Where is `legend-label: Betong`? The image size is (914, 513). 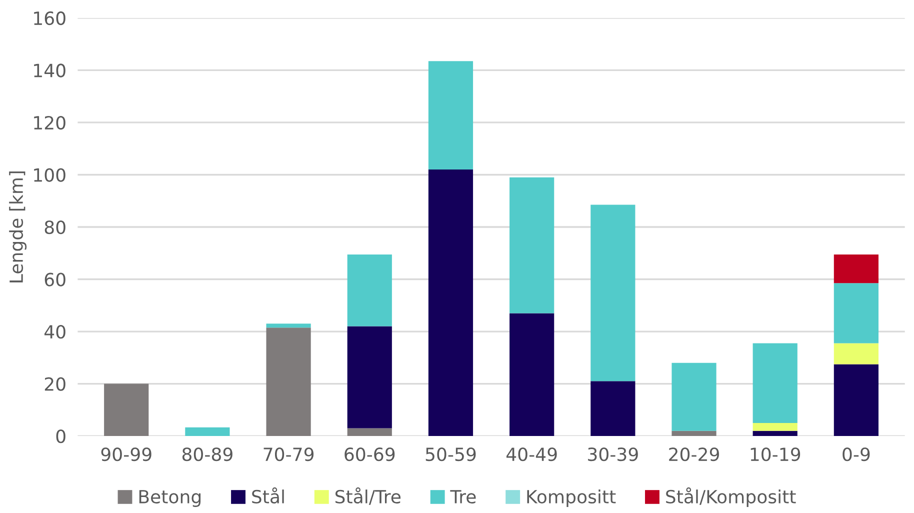
legend-label: Betong is located at coordinates (170, 499).